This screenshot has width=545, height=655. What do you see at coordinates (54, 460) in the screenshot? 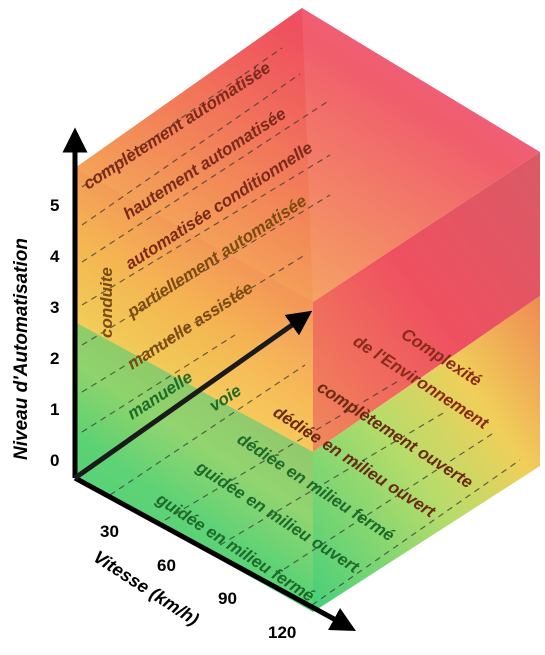
I see `y-tick-0: 0` at bounding box center [54, 460].